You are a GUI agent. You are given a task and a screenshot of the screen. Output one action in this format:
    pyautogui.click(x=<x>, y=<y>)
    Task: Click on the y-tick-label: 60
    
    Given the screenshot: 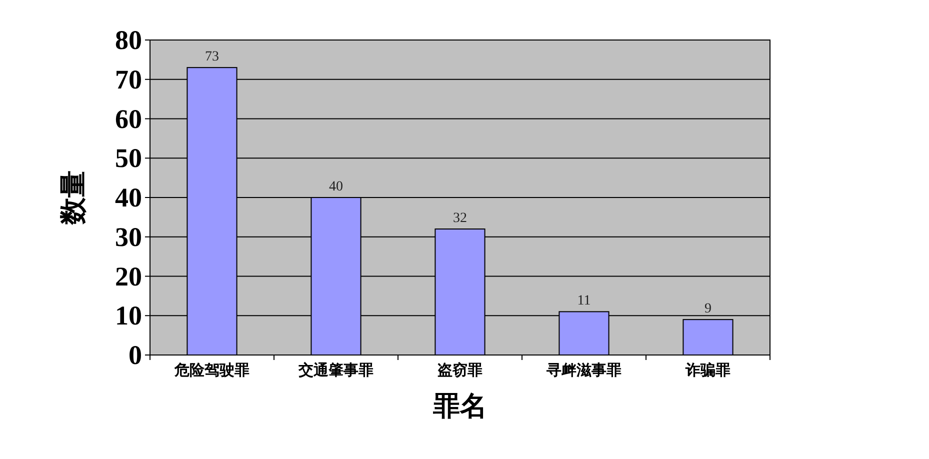 What is the action you would take?
    pyautogui.click(x=128, y=119)
    